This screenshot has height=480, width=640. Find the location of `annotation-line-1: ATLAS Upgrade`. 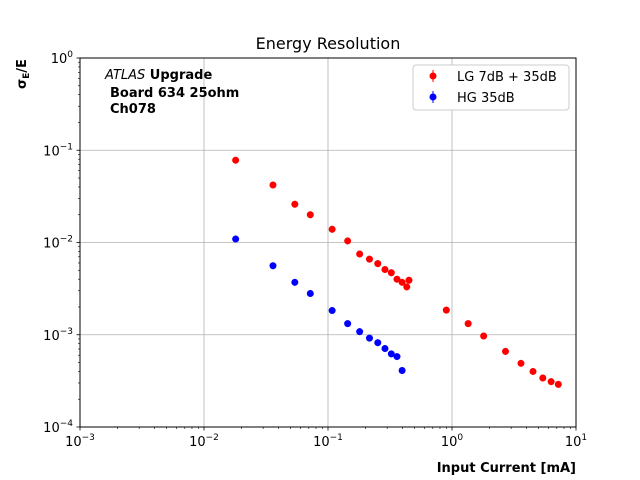

annotation-line-1: ATLAS Upgrade is located at coordinates (158, 75).